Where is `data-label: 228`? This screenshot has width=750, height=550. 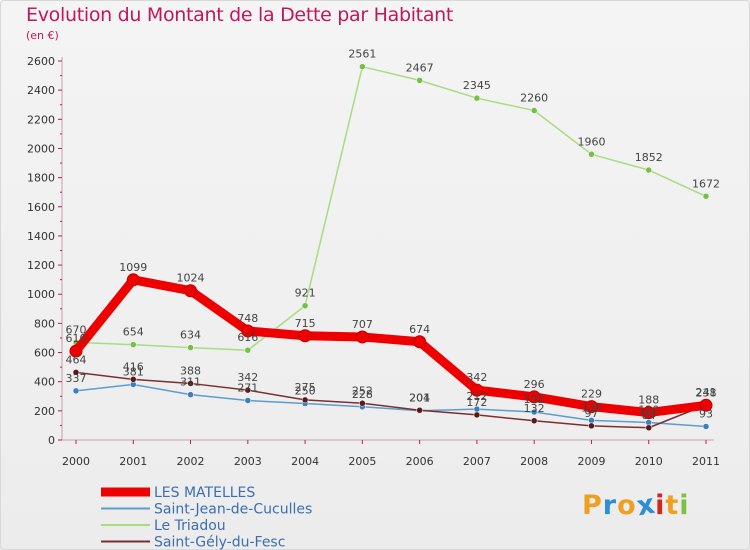
data-label: 228 is located at coordinates (362, 394).